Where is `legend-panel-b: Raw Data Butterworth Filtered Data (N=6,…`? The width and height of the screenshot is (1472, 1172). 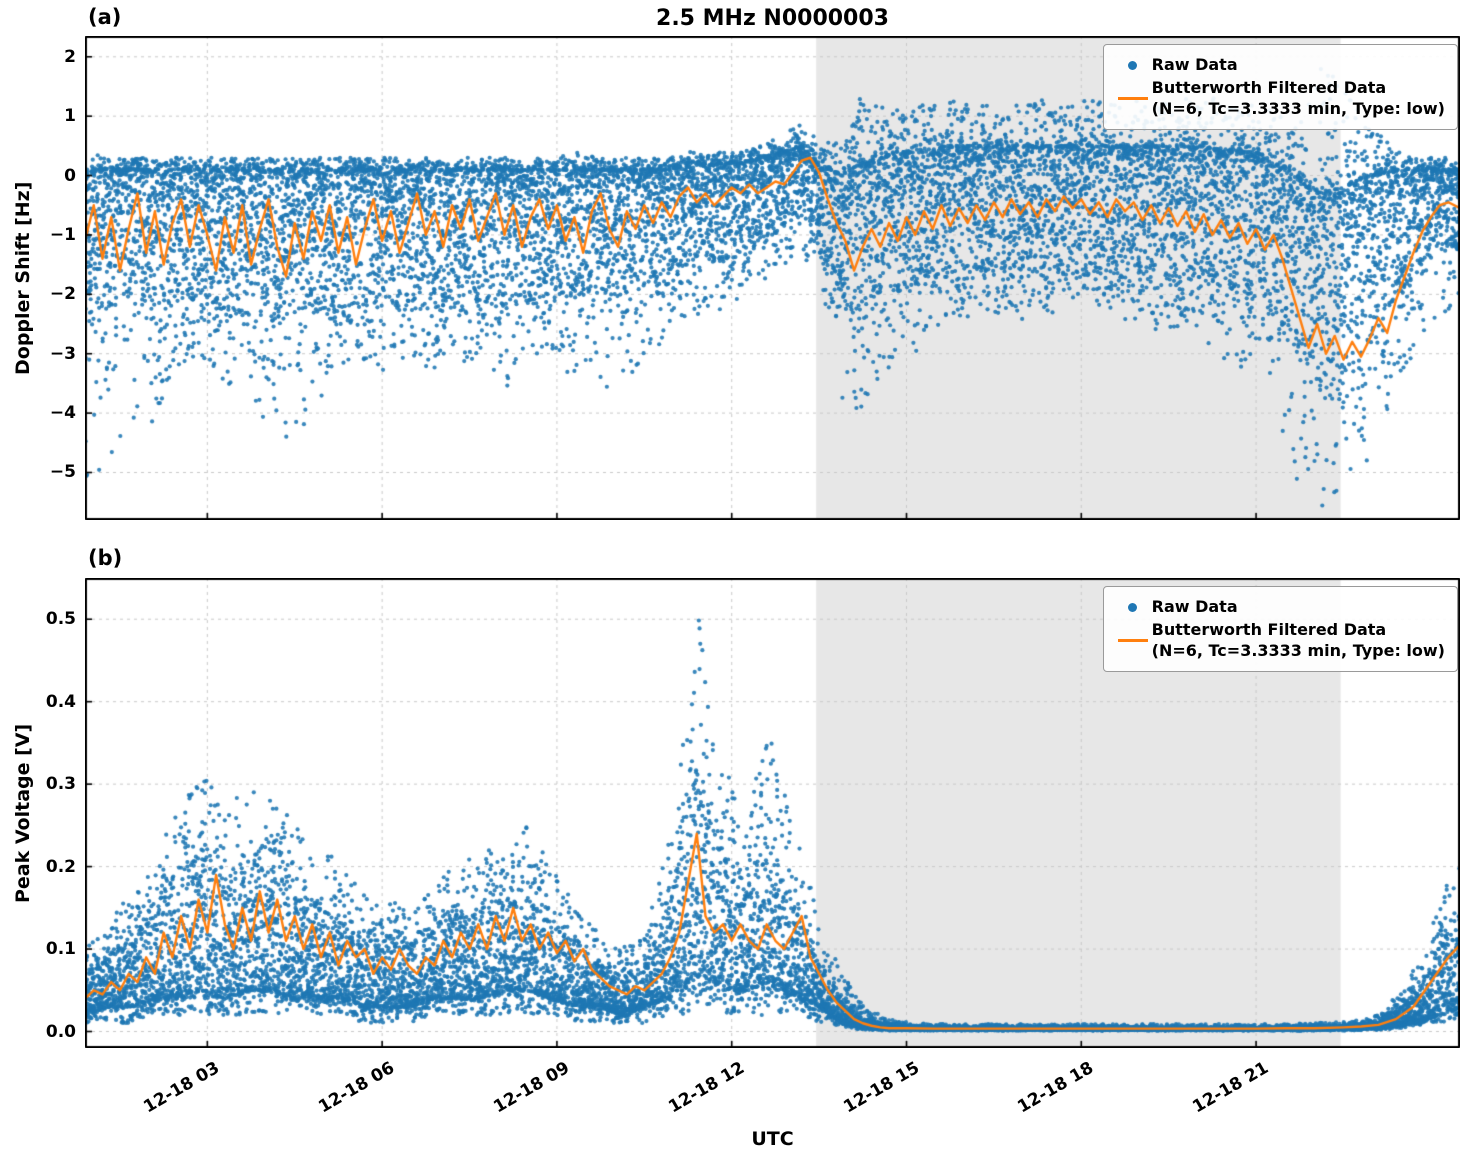 legend-panel-b: Raw Data Butterworth Filtered Data (N=6,… is located at coordinates (1280, 629).